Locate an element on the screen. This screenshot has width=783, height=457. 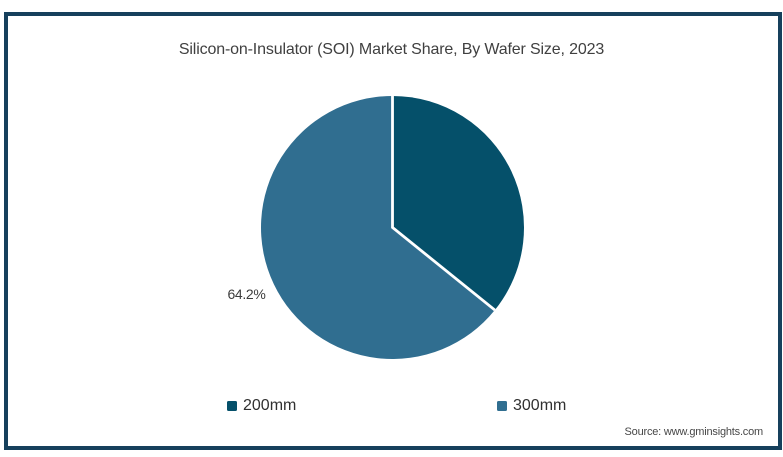
pie-slice-divider is located at coordinates (443, 204).